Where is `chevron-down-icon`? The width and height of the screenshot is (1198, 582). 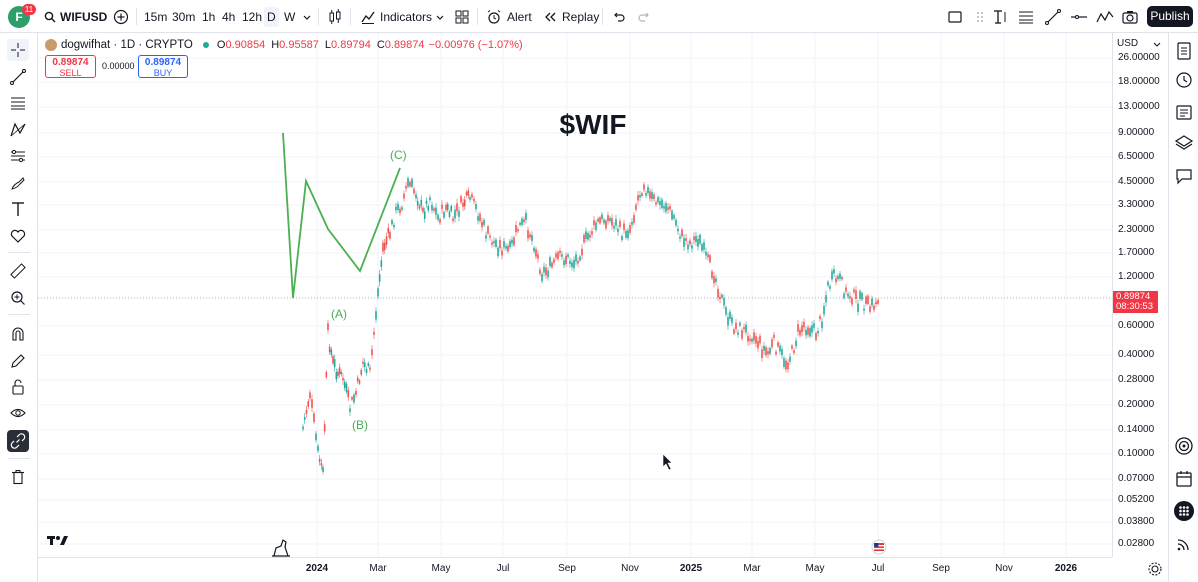
chevron-down-icon is located at coordinates (1157, 44).